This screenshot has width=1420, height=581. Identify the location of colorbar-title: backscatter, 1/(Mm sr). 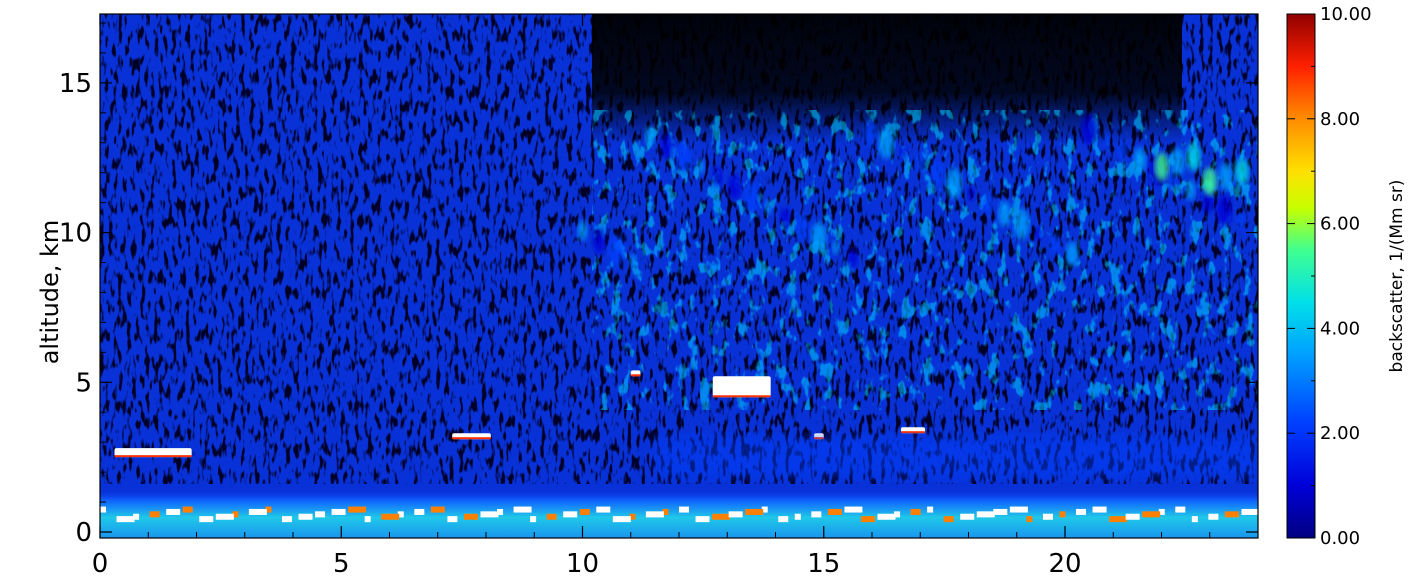
(1397, 276).